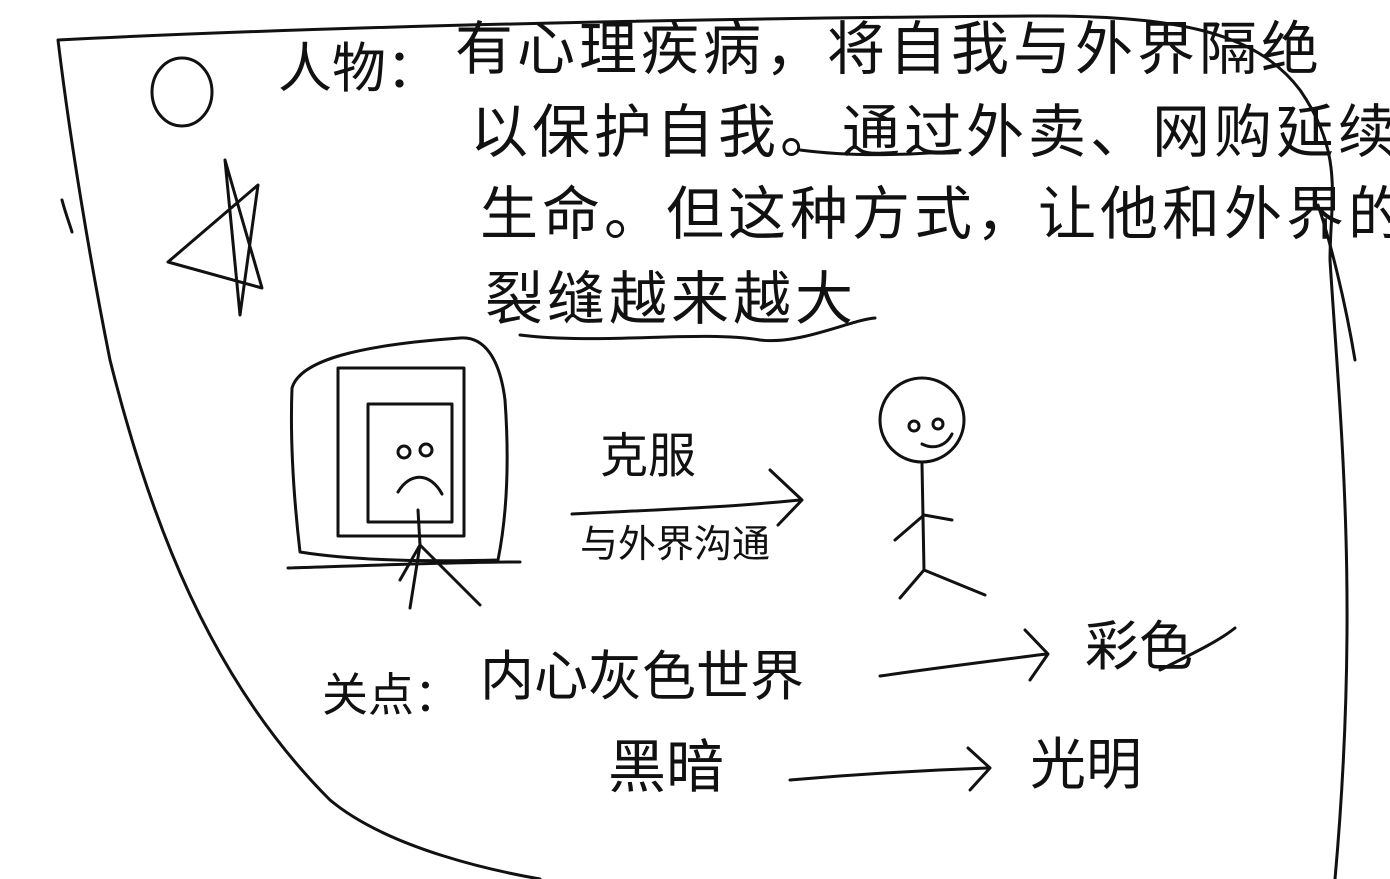 This screenshot has height=879, width=1390. Describe the element at coordinates (935, 214) in the screenshot. I see `paragraph-line-3: 生命。但这种方式，让他和外界的` at that location.